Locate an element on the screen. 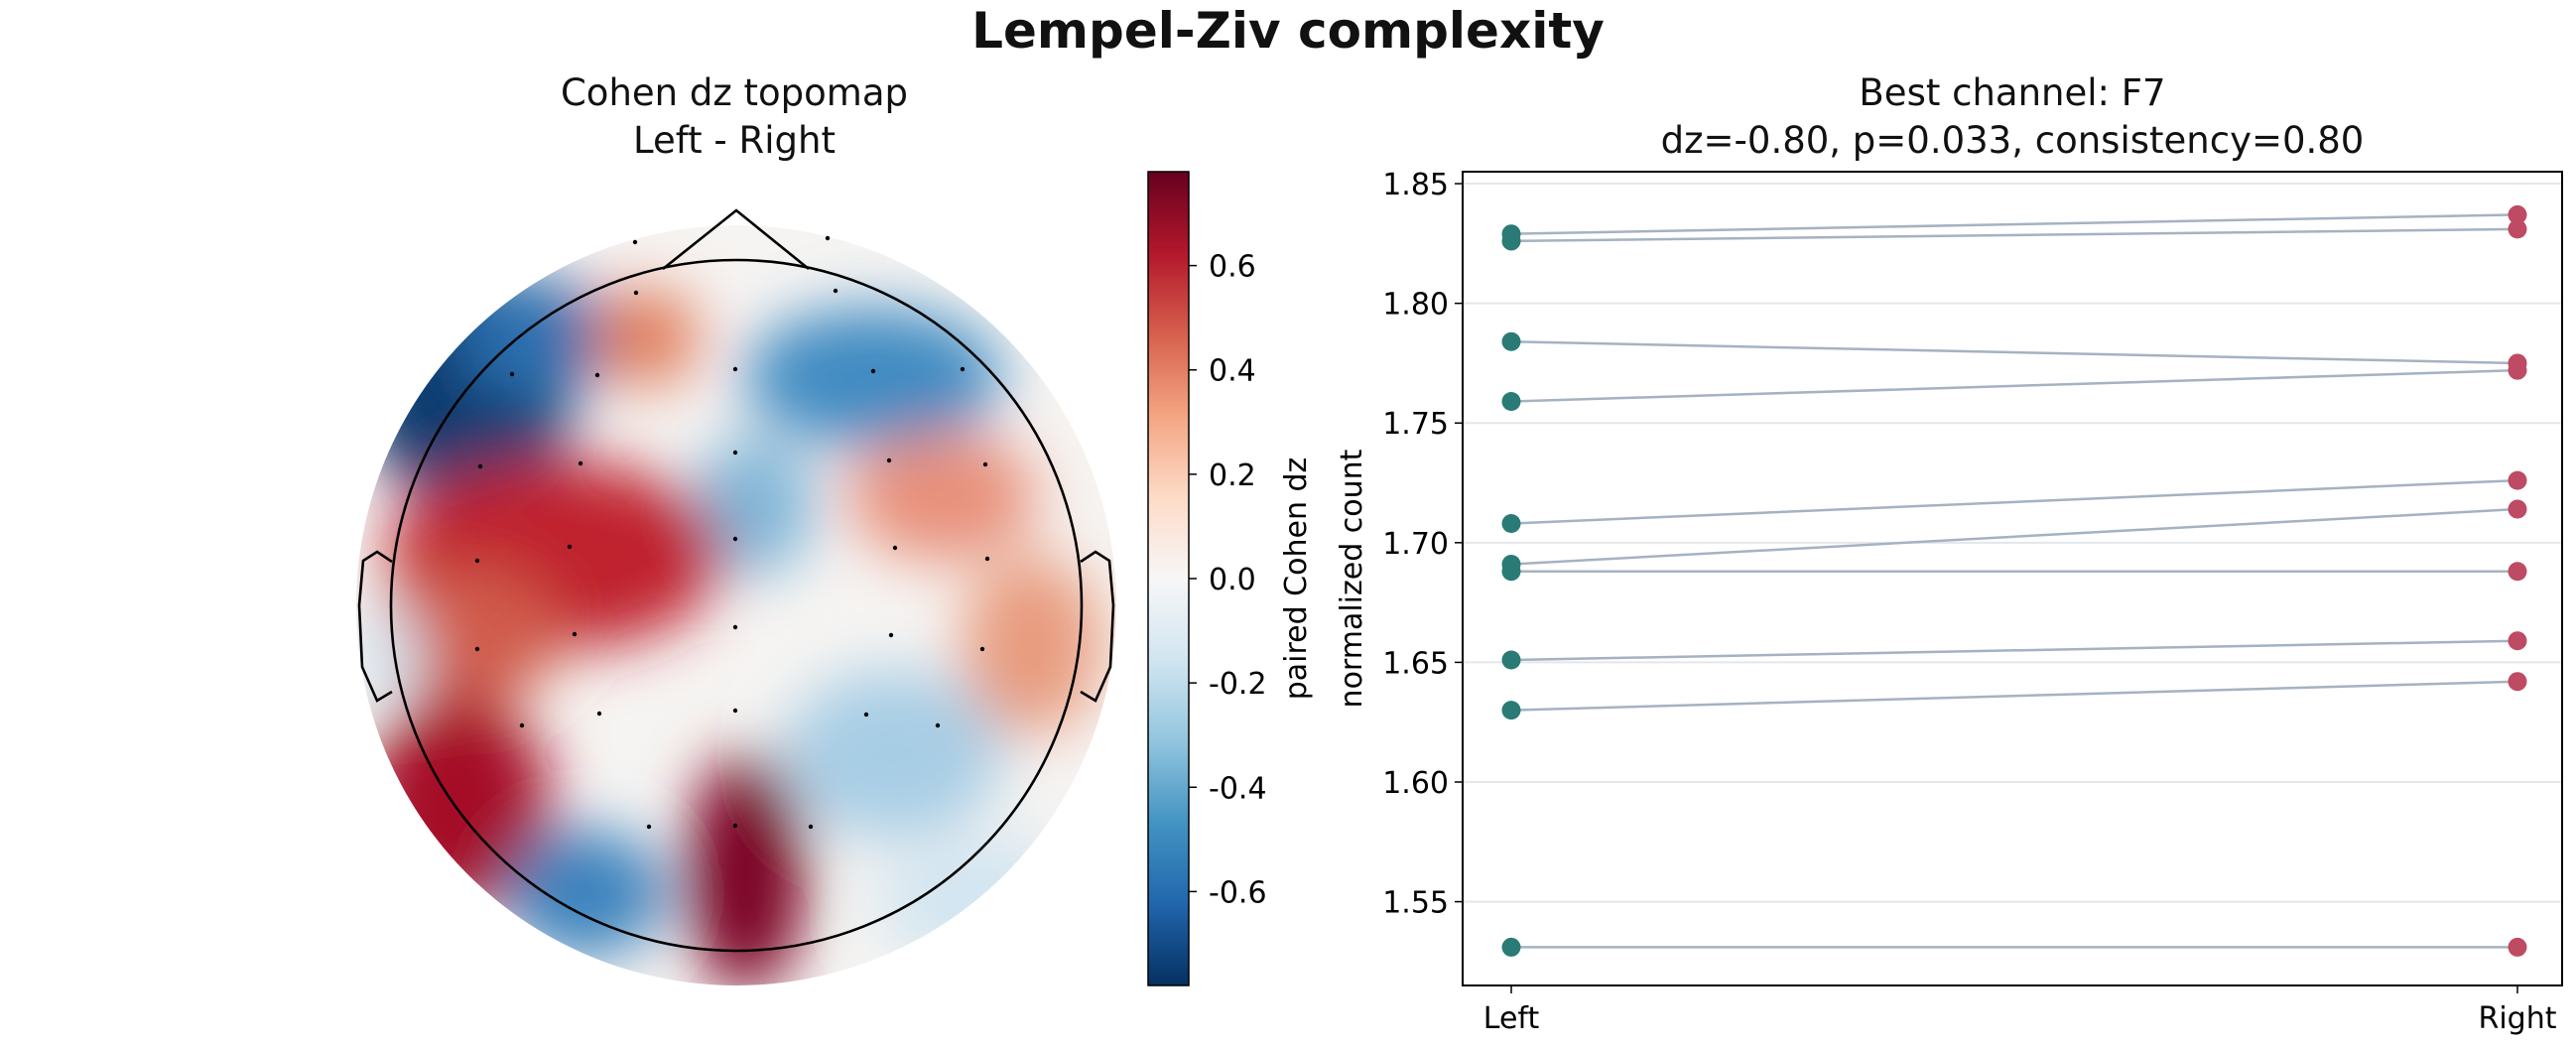 This screenshot has height=1048, width=2576. y-tick-label: 1.65 is located at coordinates (1415, 663).